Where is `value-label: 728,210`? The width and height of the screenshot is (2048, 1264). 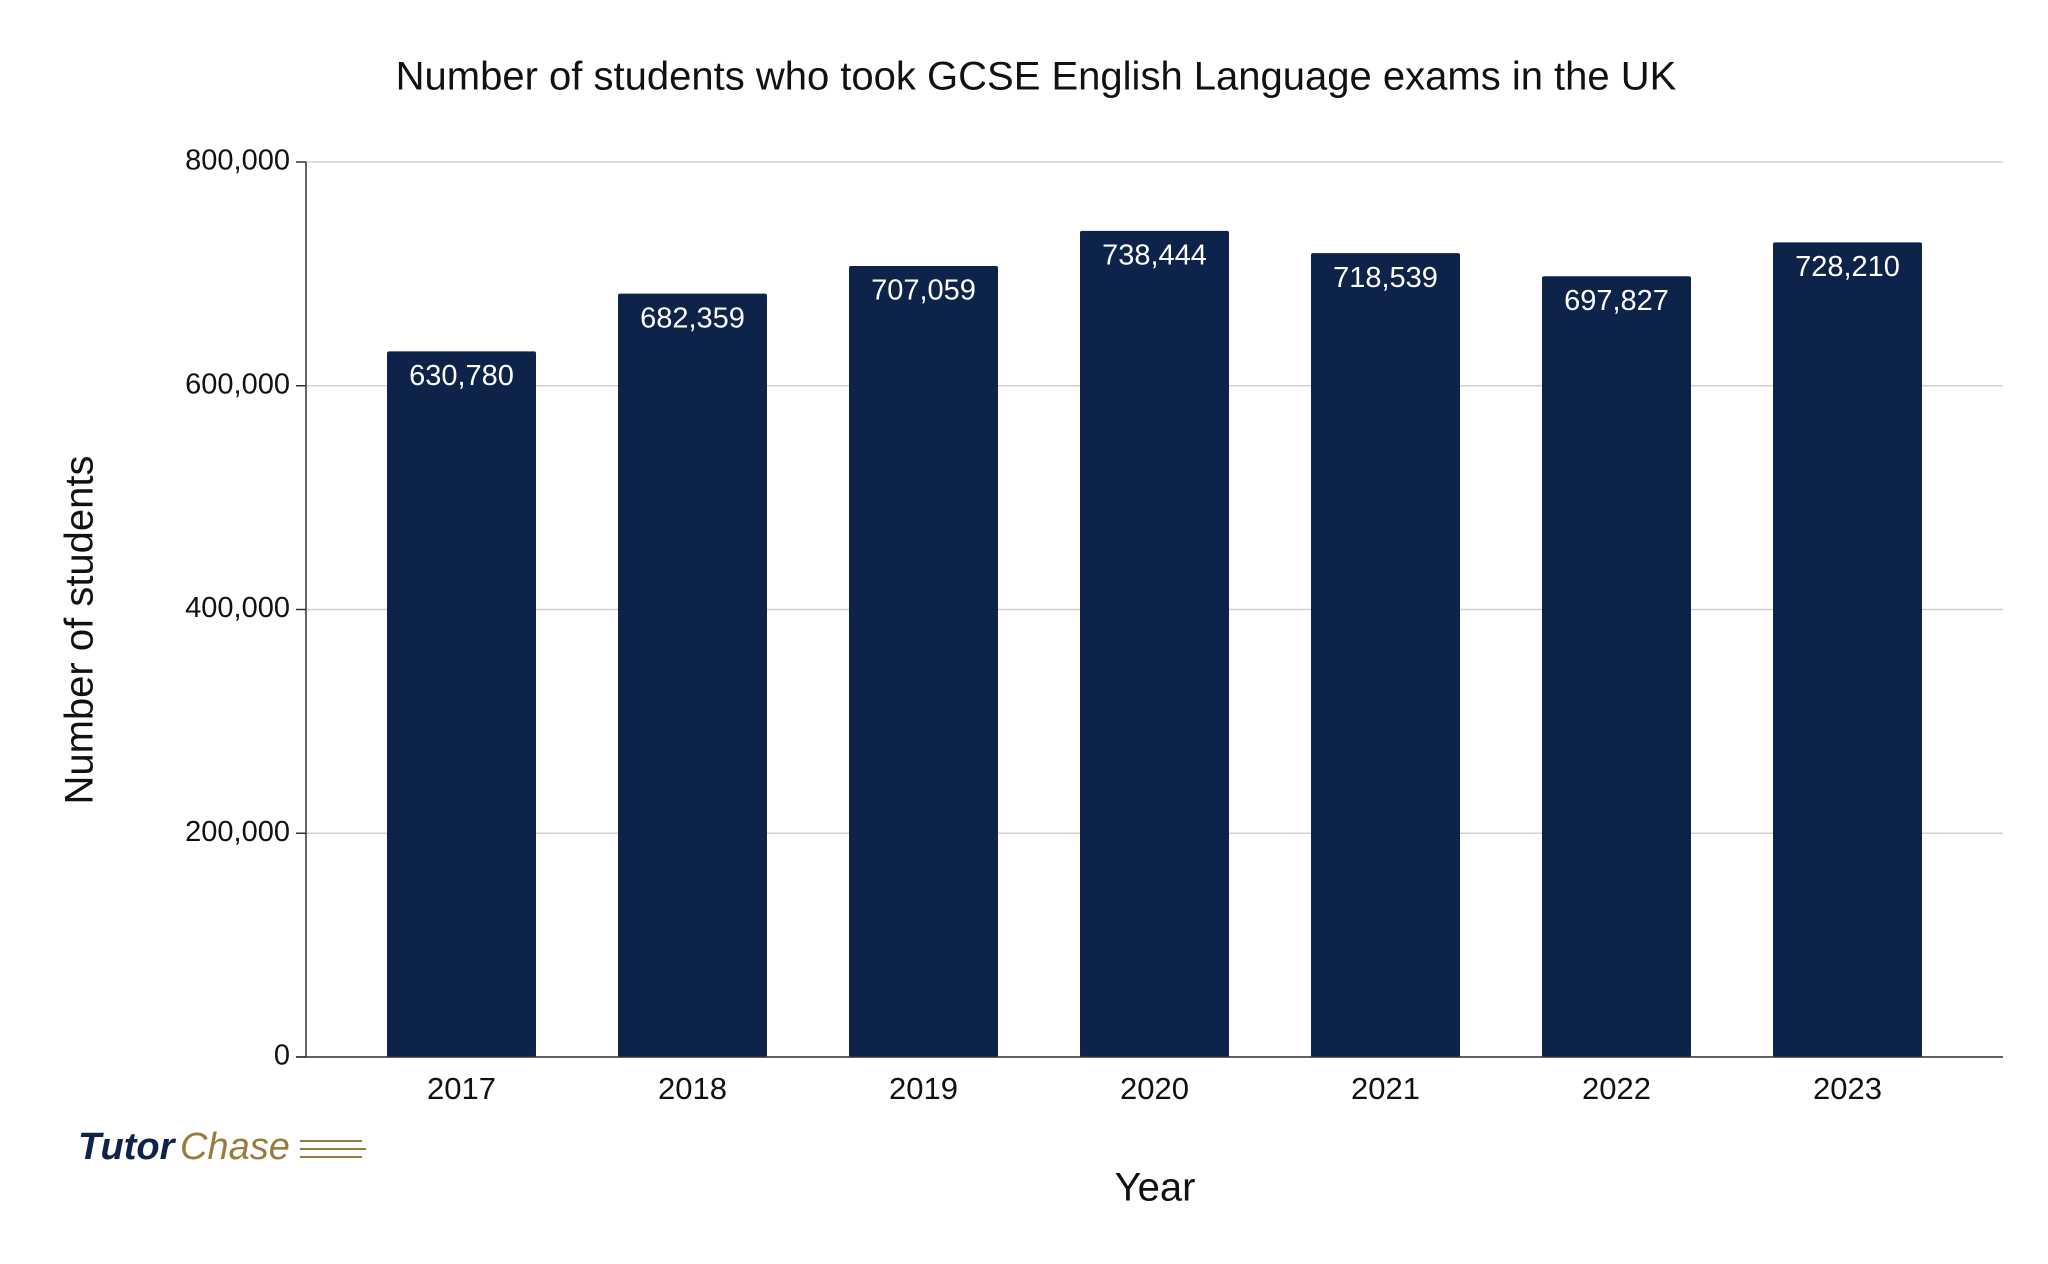
value-label: 728,210 is located at coordinates (1847, 267).